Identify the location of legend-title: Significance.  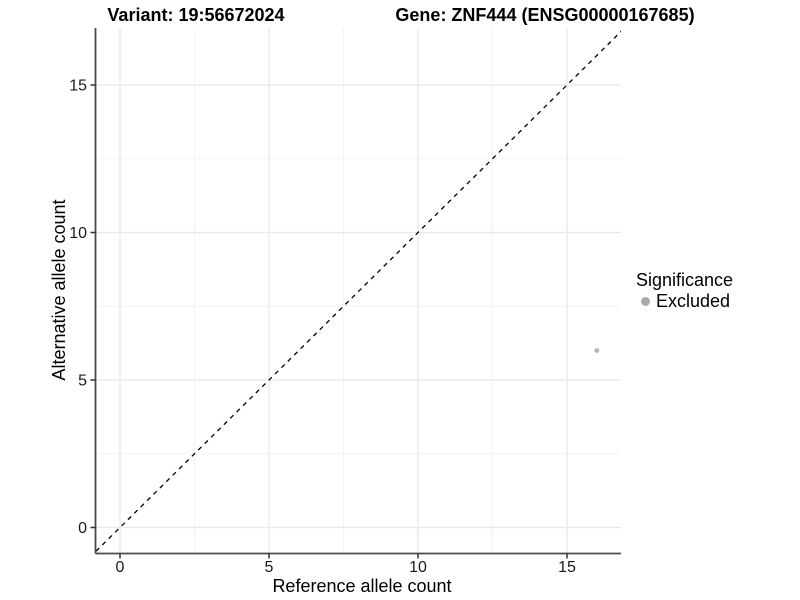
(685, 280).